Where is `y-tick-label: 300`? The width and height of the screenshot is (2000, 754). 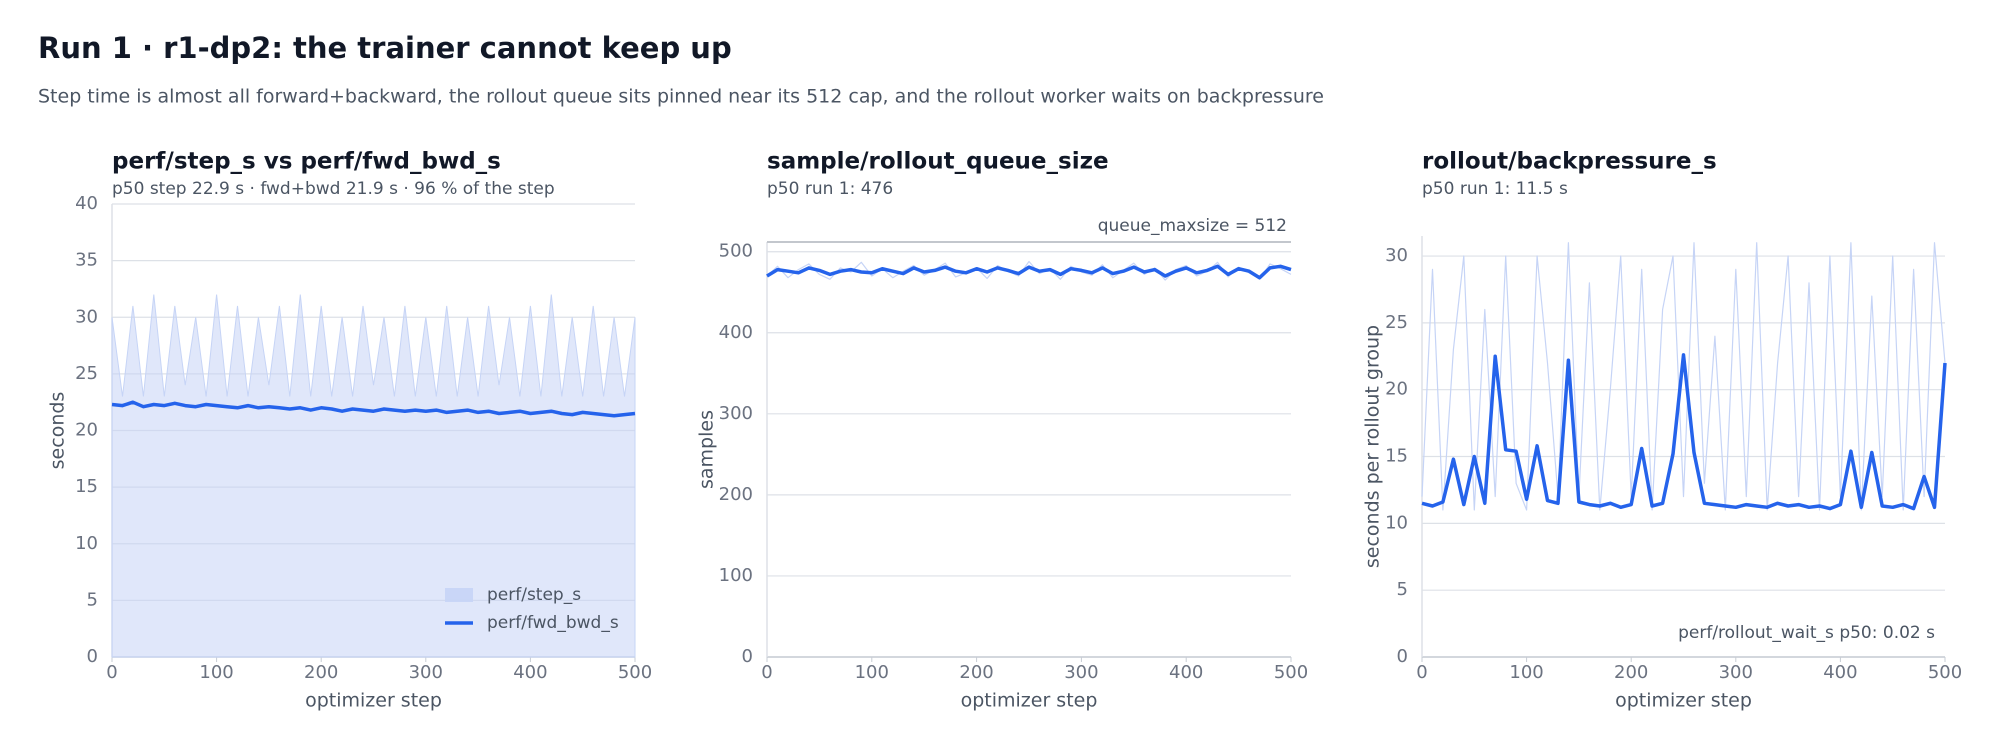
y-tick-label: 300 is located at coordinates (736, 413).